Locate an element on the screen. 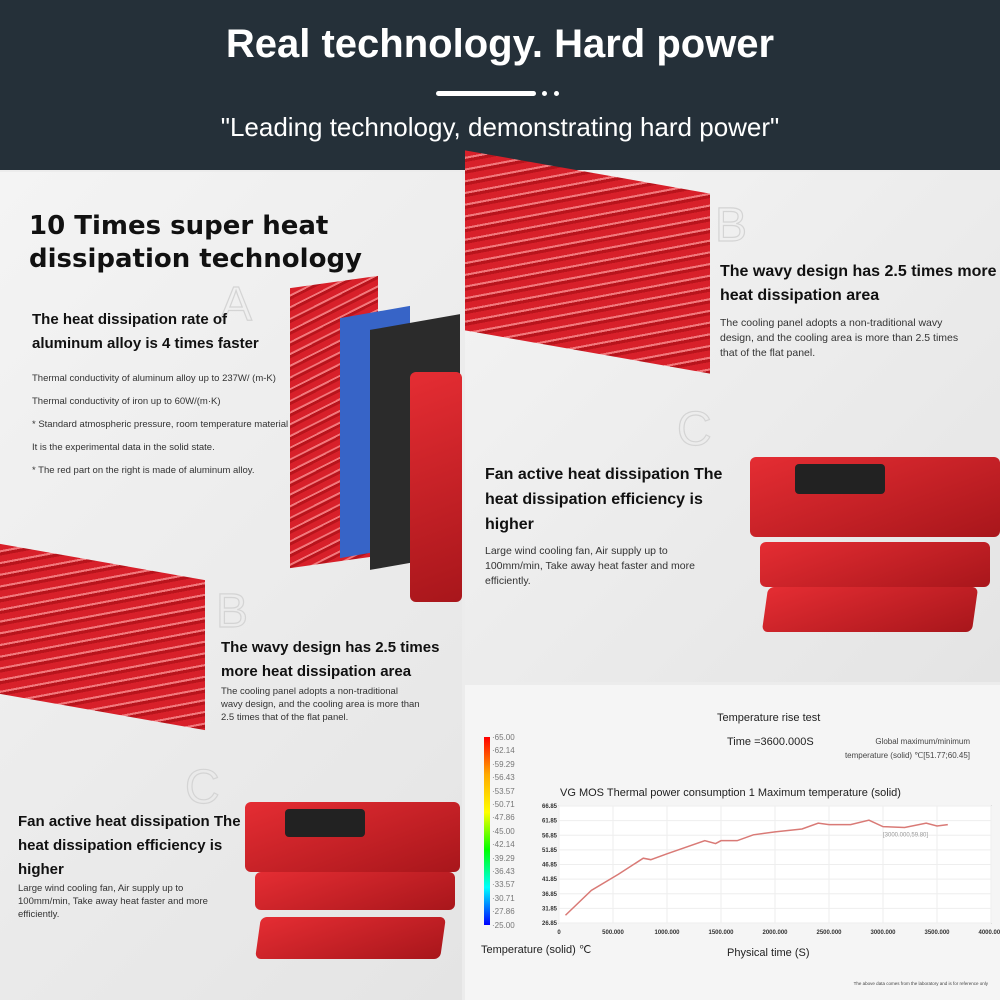 This screenshot has width=1000, height=1000. y-tick-label: 46.85 is located at coordinates (550, 866).